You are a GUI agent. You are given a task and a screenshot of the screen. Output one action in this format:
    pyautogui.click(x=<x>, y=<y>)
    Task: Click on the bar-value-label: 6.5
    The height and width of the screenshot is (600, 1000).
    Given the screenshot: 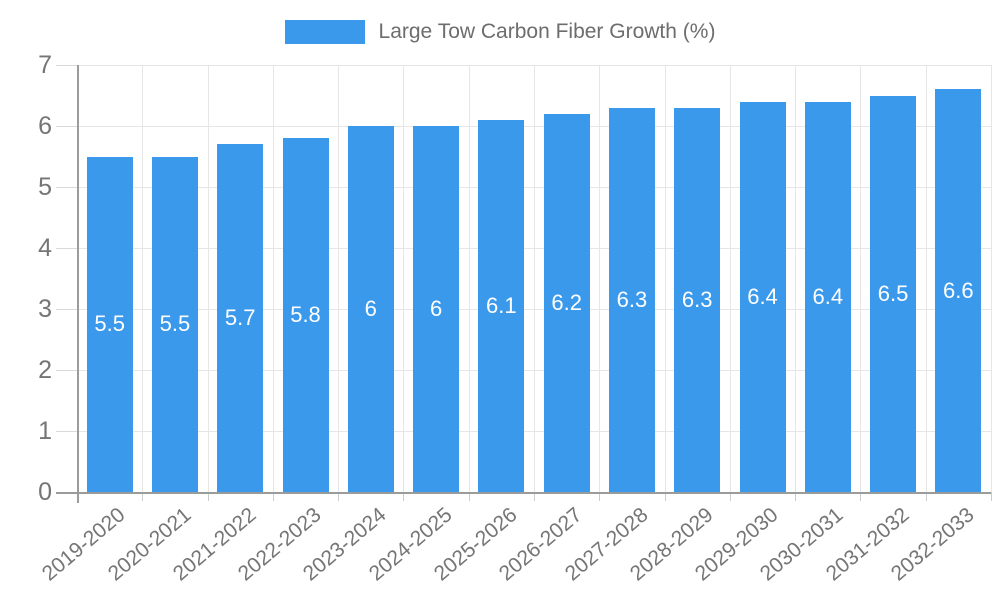 What is the action you would take?
    pyautogui.click(x=893, y=293)
    